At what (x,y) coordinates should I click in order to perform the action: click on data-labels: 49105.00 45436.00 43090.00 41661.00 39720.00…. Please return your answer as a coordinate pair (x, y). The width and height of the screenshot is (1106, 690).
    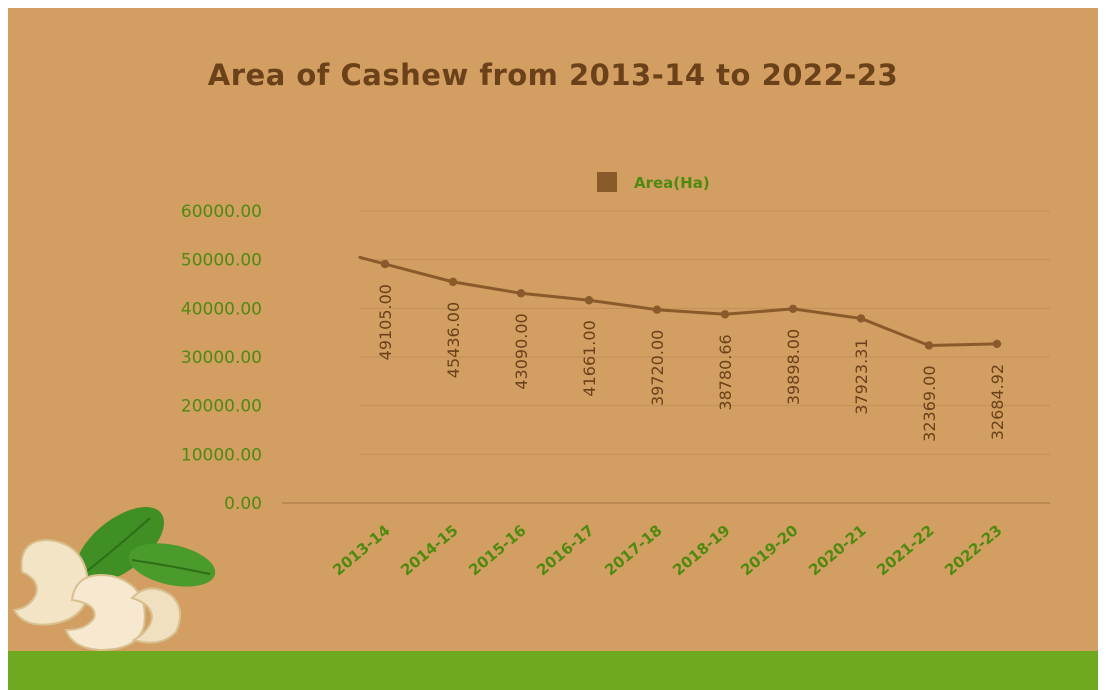
    Looking at the image, I should click on (691, 363).